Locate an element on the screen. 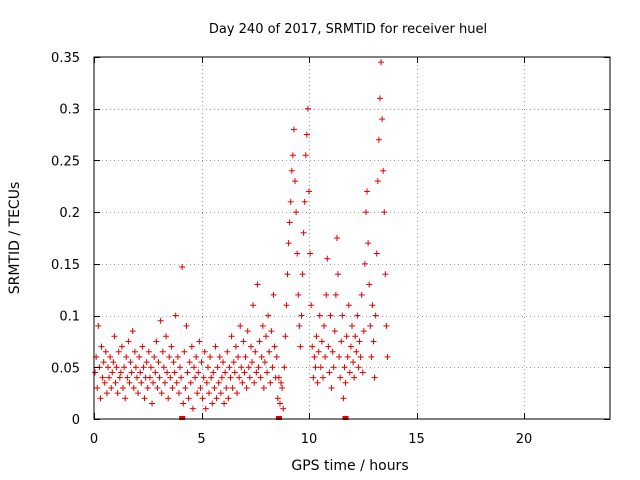 The height and width of the screenshot is (480, 640). y-tick-label: 0.15 is located at coordinates (65, 265).